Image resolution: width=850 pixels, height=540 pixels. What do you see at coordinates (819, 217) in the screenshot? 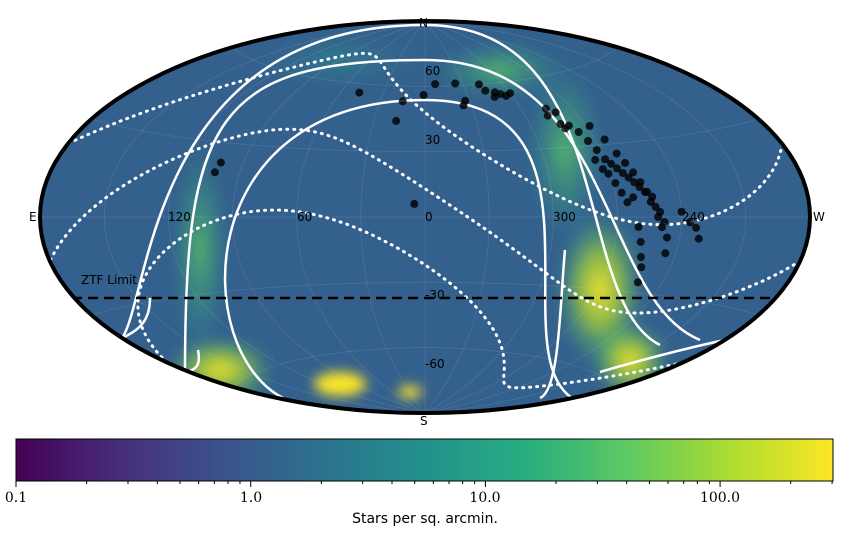
I see `west-label: W` at bounding box center [819, 217].